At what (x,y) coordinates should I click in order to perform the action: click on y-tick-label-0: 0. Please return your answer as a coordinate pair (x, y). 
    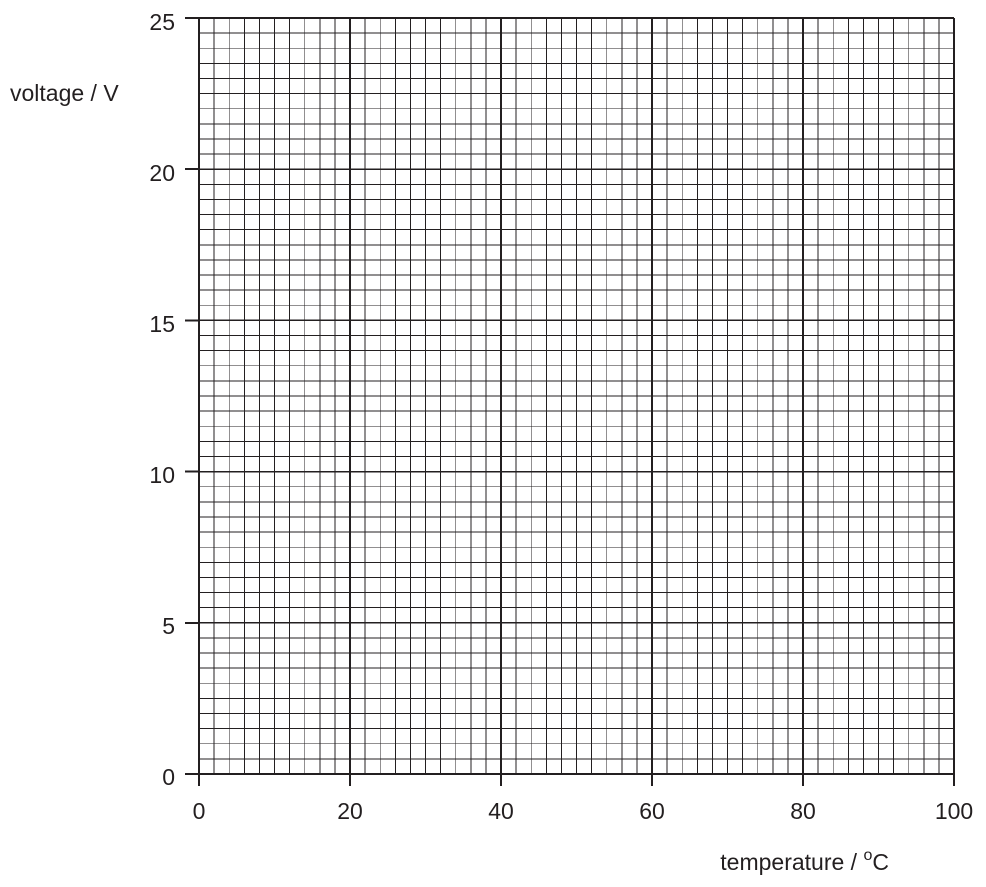
    Looking at the image, I should click on (168, 777).